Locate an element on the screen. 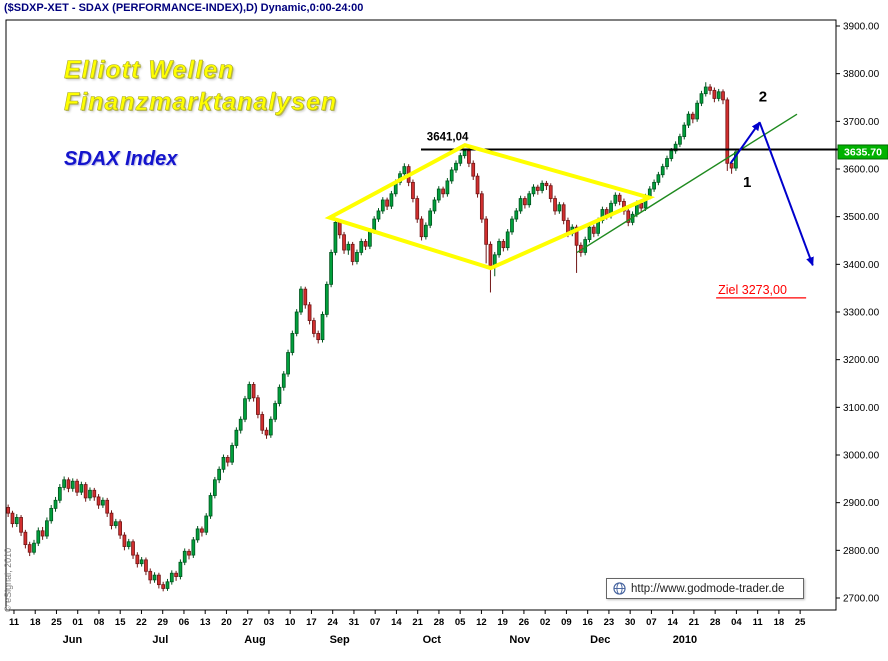 Image resolution: width=888 pixels, height=661 pixels. last-price-value: 3635.70 is located at coordinates (863, 152).